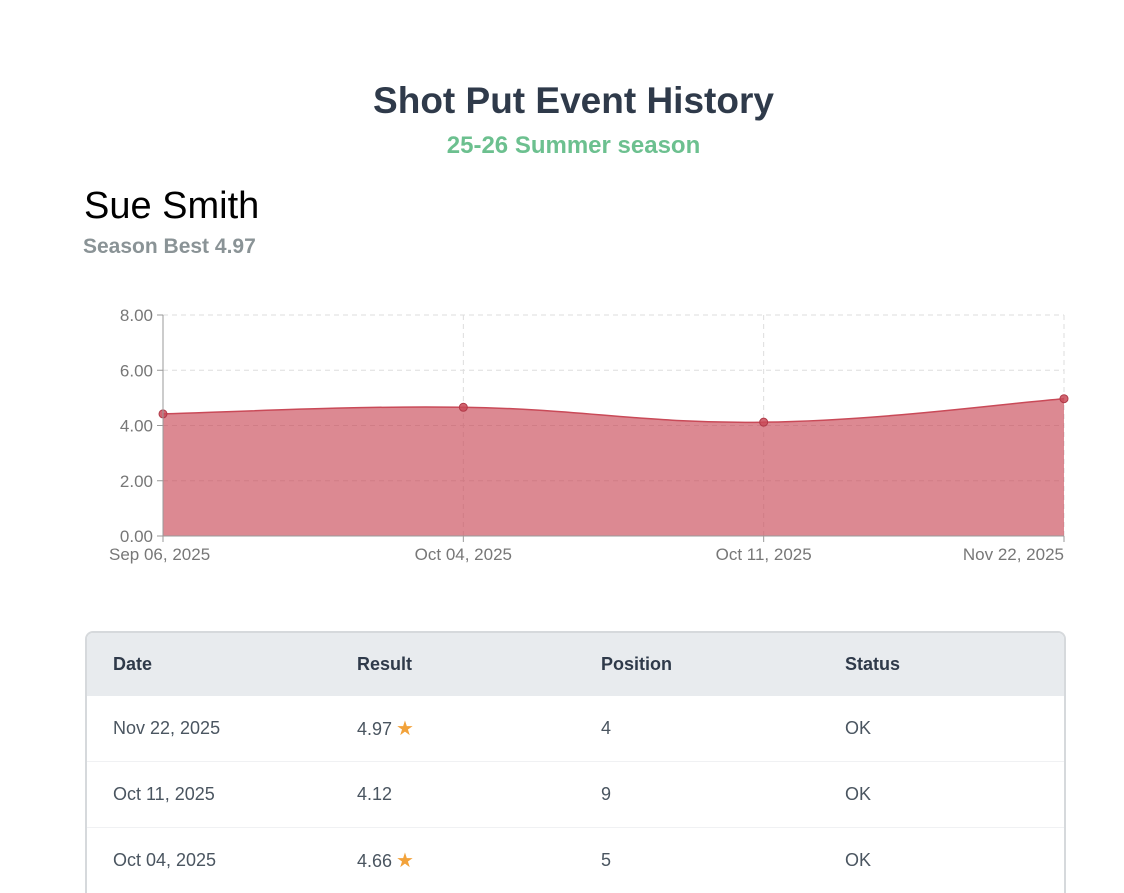 This screenshot has width=1124, height=893. What do you see at coordinates (136, 481) in the screenshot?
I see `y-tick-label: 2.00` at bounding box center [136, 481].